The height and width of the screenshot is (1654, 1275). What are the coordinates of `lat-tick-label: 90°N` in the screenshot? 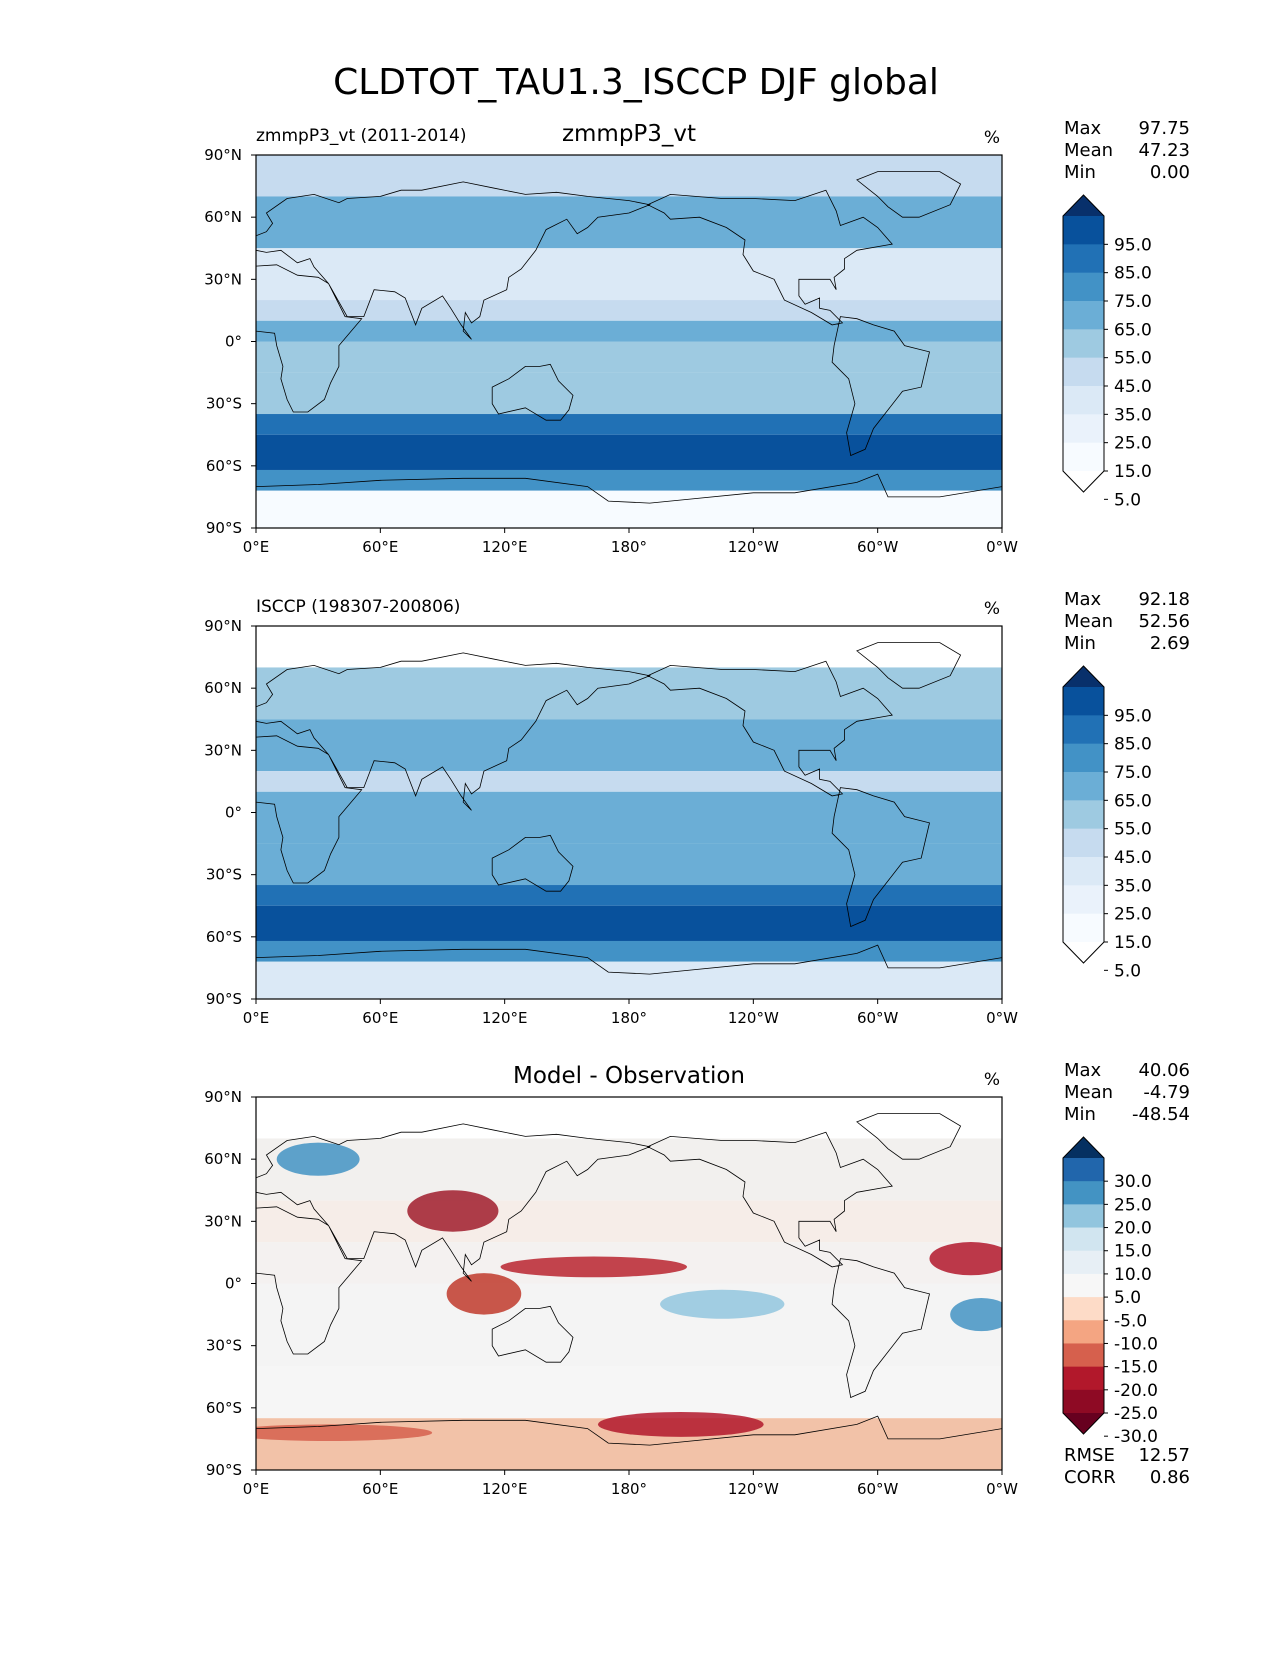 It's located at (223, 626).